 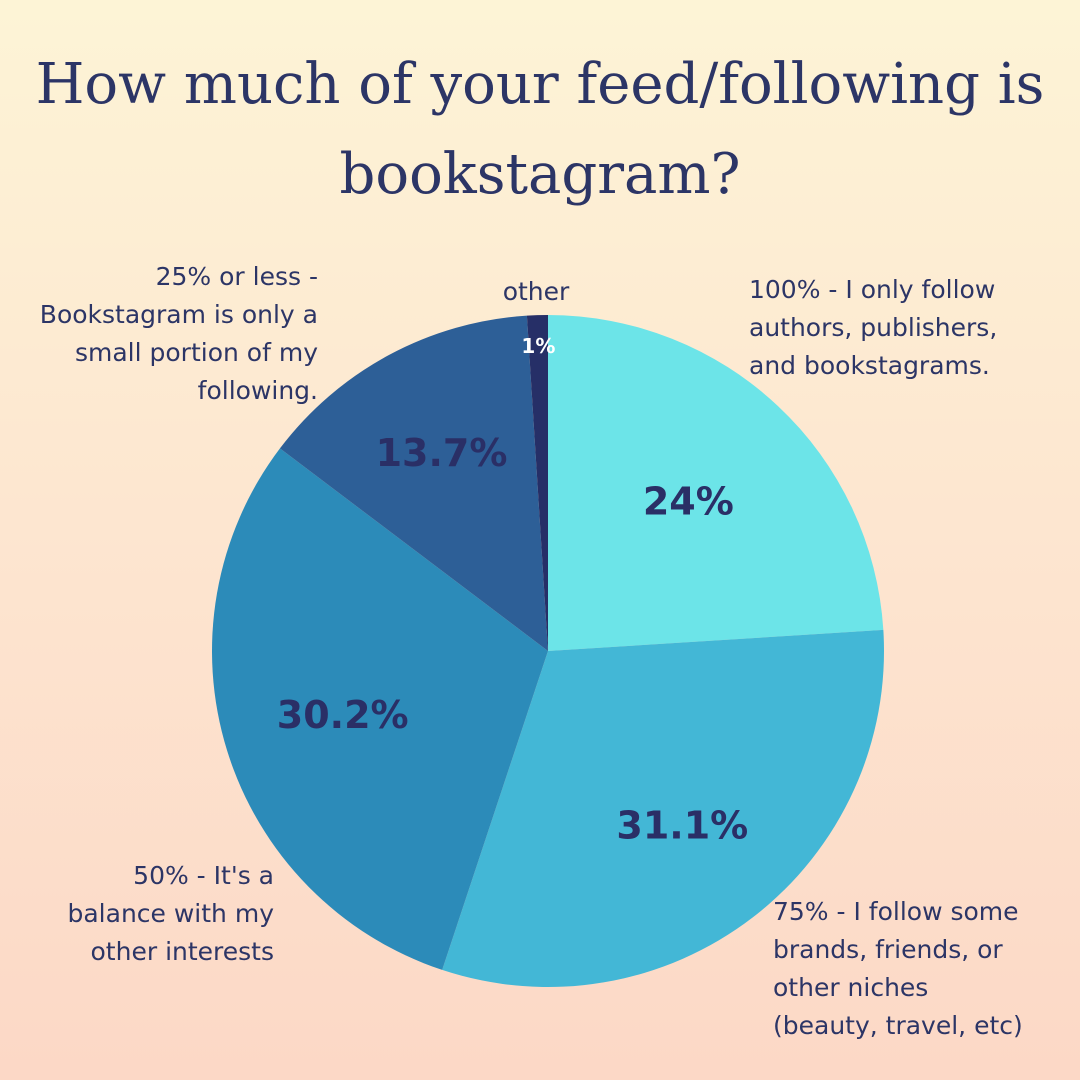 What do you see at coordinates (537, 483) in the screenshot?
I see `pie-slice-other` at bounding box center [537, 483].